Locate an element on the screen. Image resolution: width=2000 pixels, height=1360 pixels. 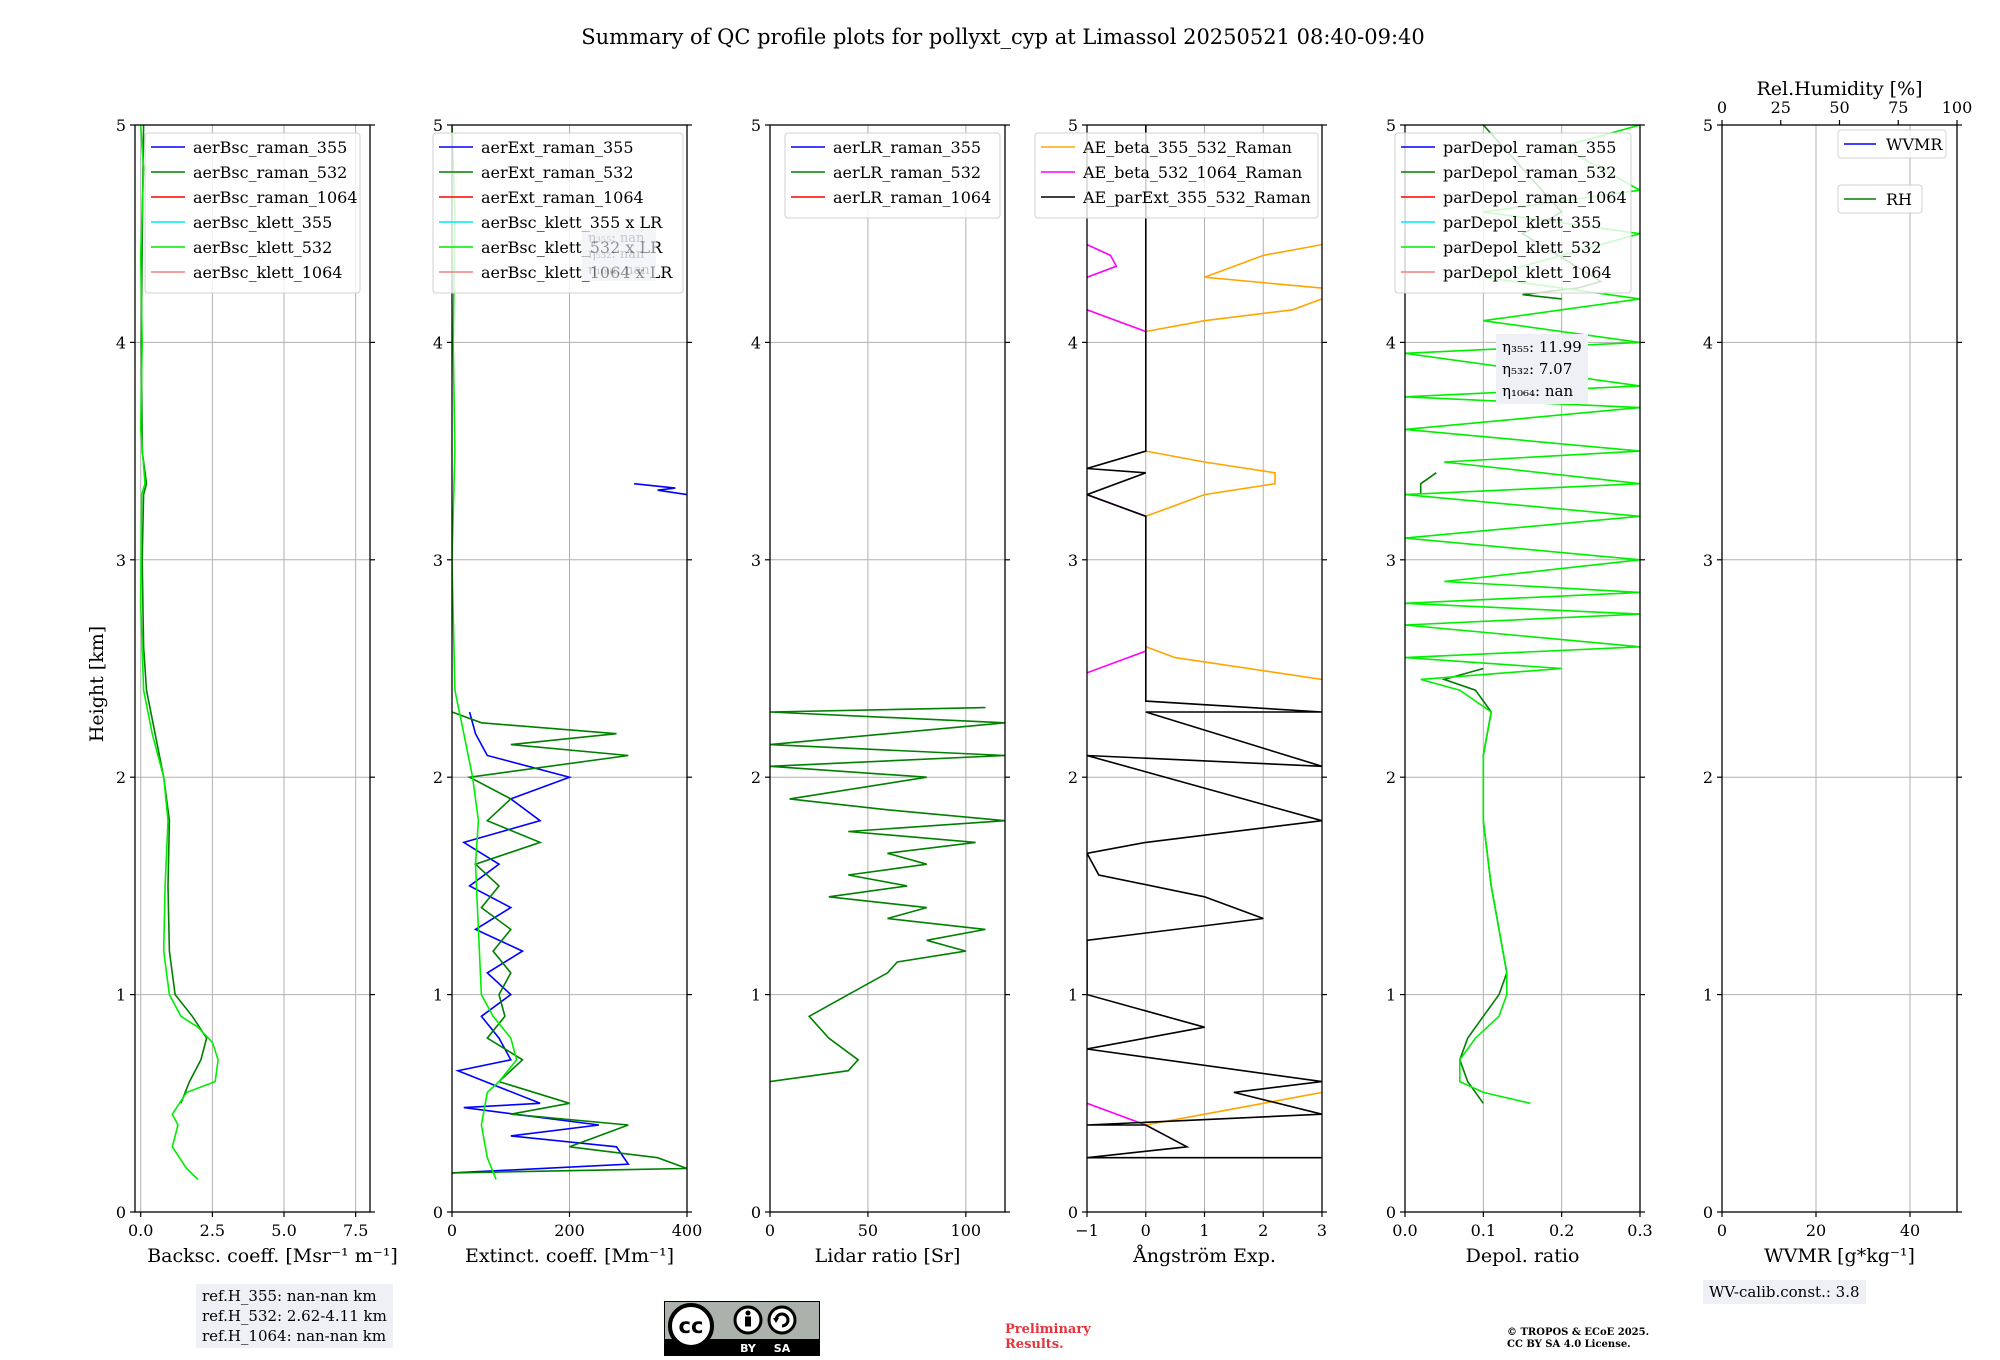
series-parDepol_raman_532_upper is located at coordinates (1428, 483).